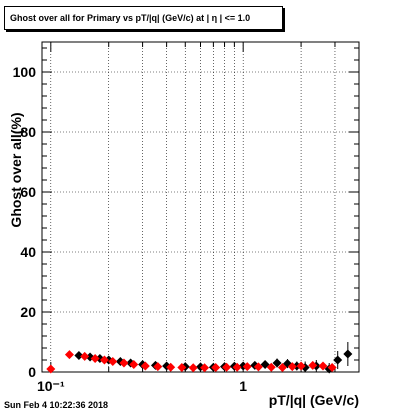 The height and width of the screenshot is (414, 400). What do you see at coordinates (28, 252) in the screenshot?
I see `y-tick-label: 40` at bounding box center [28, 252].